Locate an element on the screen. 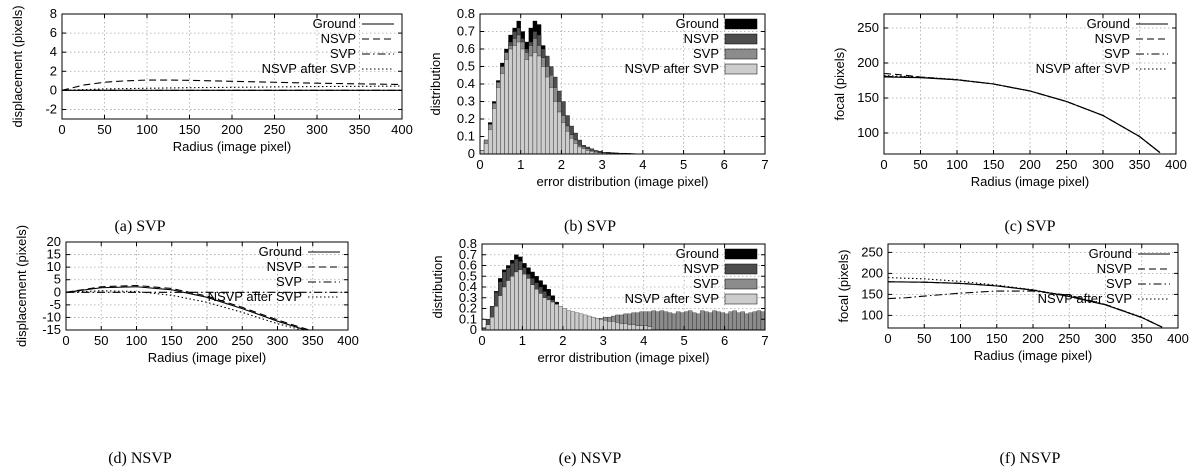  legend-label: Ground is located at coordinates (697, 253).